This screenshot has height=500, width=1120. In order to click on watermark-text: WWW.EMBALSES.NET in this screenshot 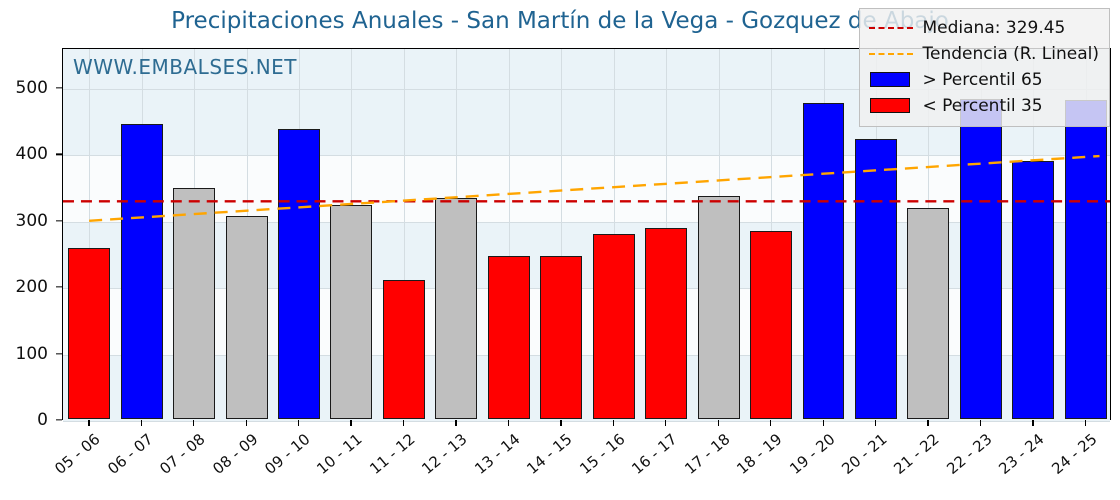, I will do `click(185, 67)`.